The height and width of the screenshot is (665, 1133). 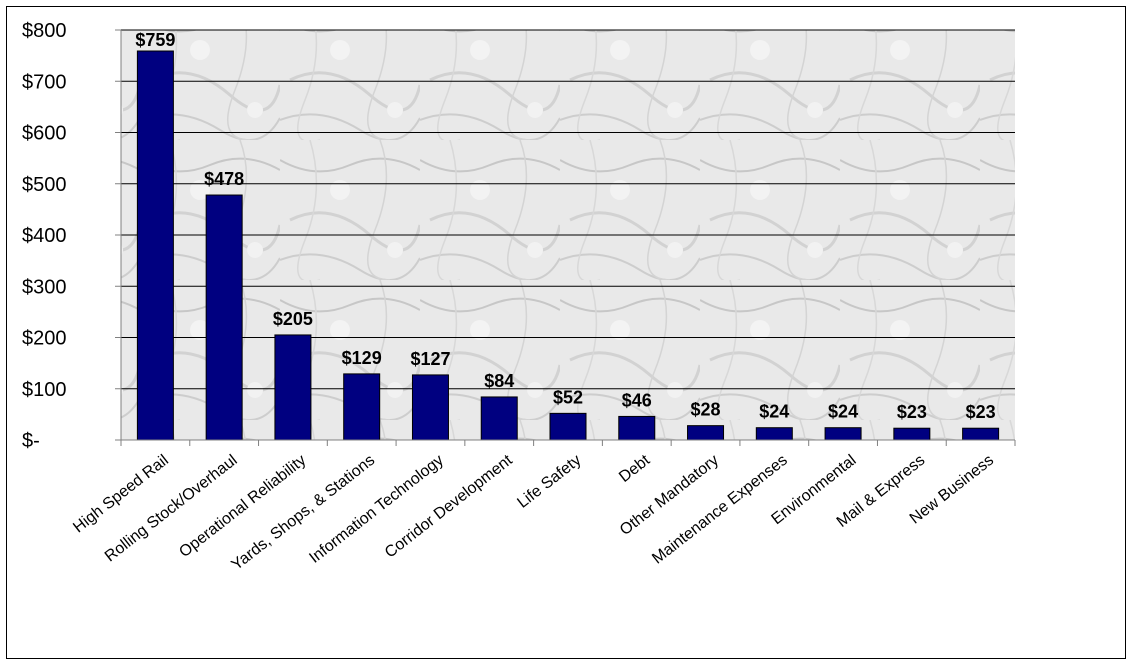 I want to click on y-tick-label: $200, so click(x=44, y=339).